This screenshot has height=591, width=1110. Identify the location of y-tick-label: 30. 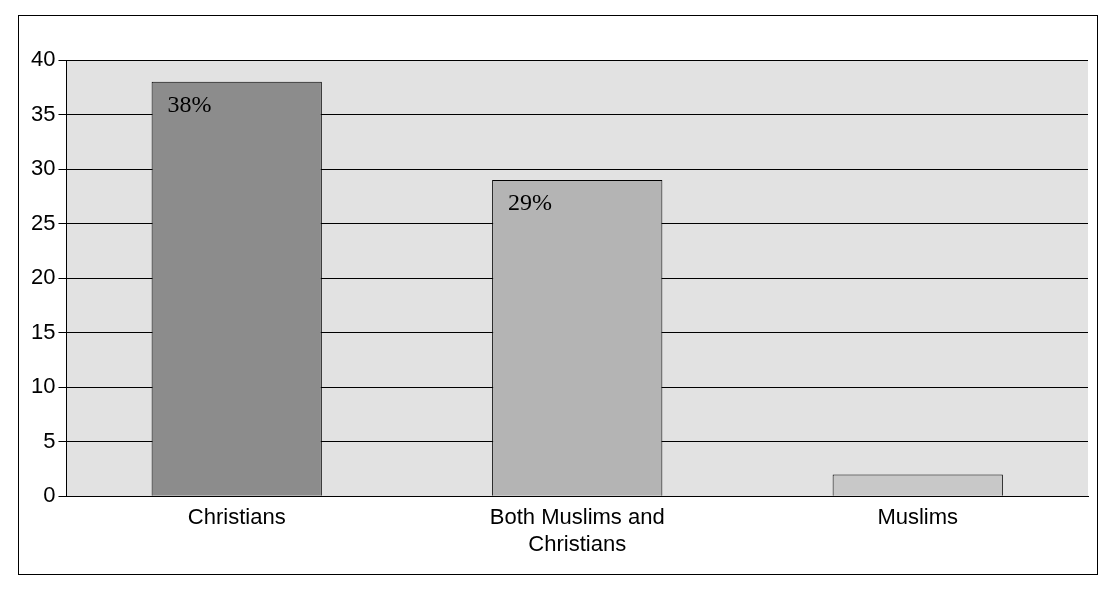
(43, 168).